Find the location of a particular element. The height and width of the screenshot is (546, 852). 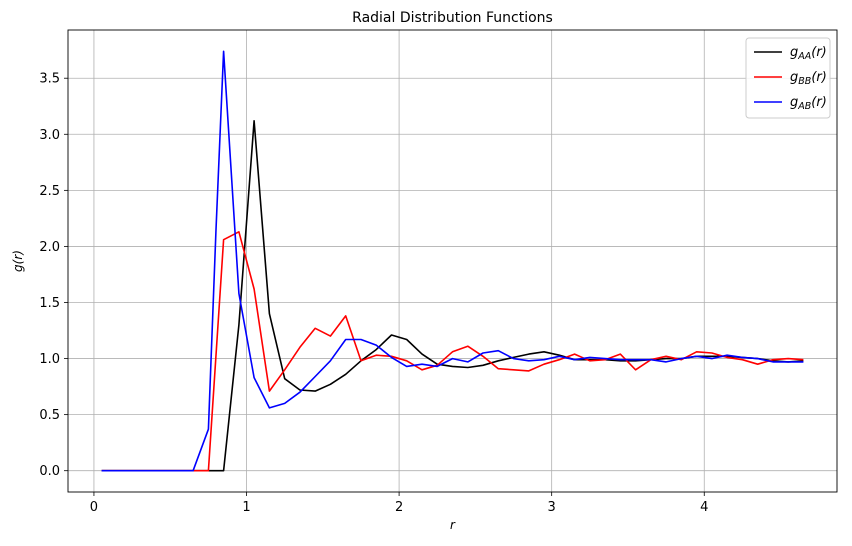

legend-box is located at coordinates (788, 78).